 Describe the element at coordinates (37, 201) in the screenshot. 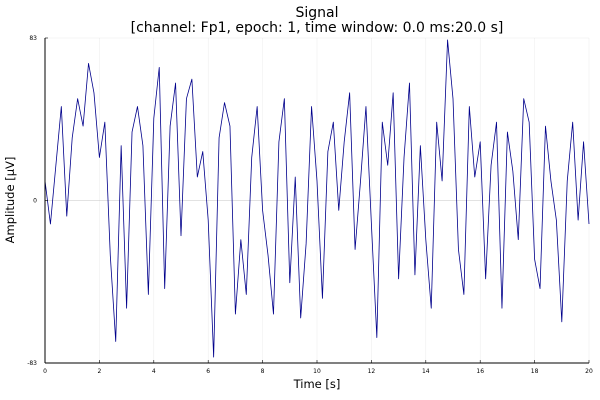

I see `y-ticks: -83 0 83` at that location.